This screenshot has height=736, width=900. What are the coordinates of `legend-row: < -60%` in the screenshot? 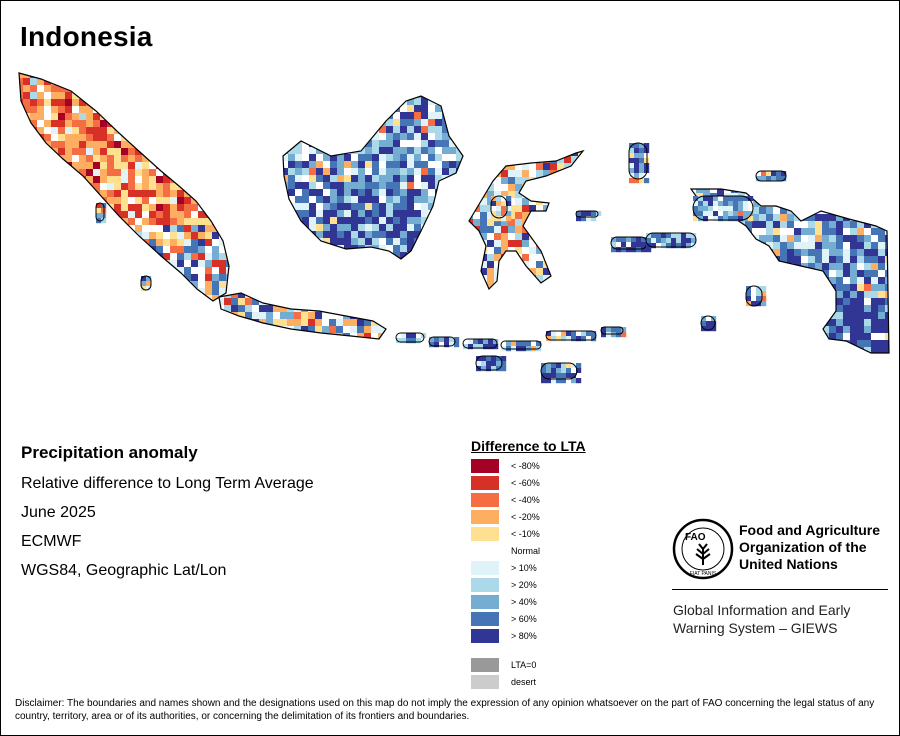 It's located at (561, 483).